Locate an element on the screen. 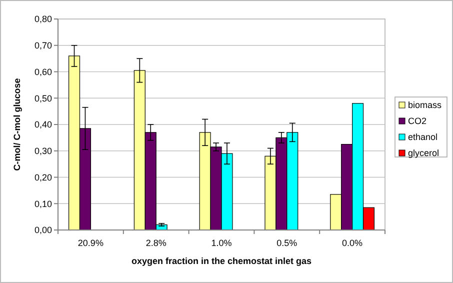  y-tick-label: 0,20 is located at coordinates (43, 177).